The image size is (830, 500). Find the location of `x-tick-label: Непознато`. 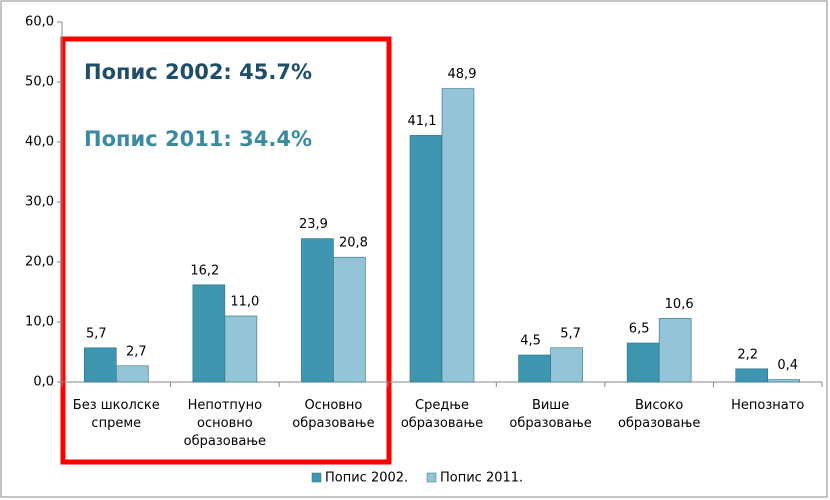

x-tick-label: Непознато is located at coordinates (767, 405).